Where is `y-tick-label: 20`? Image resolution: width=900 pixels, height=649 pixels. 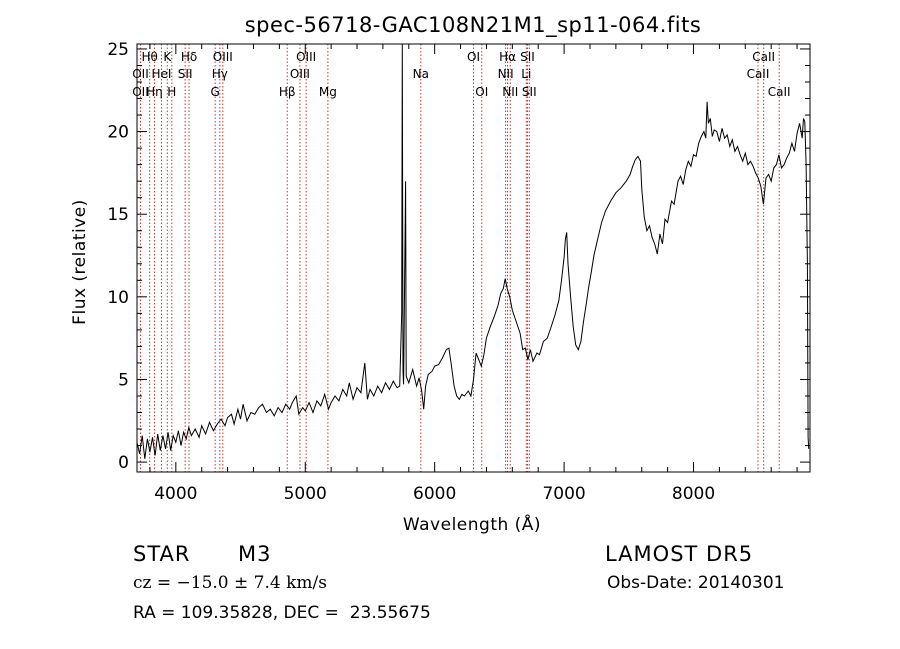
y-tick-label: 20 is located at coordinates (118, 133).